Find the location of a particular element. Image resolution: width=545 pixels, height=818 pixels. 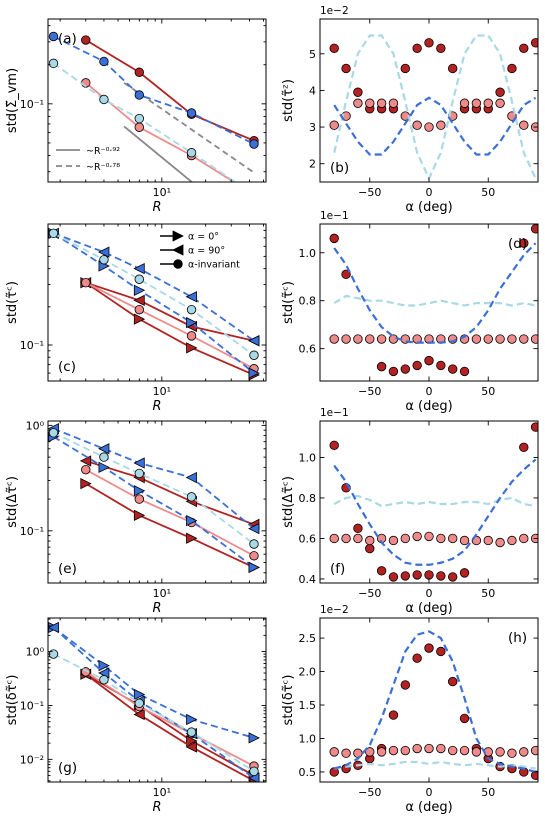

legend-label: α = 90° is located at coordinates (206, 251).